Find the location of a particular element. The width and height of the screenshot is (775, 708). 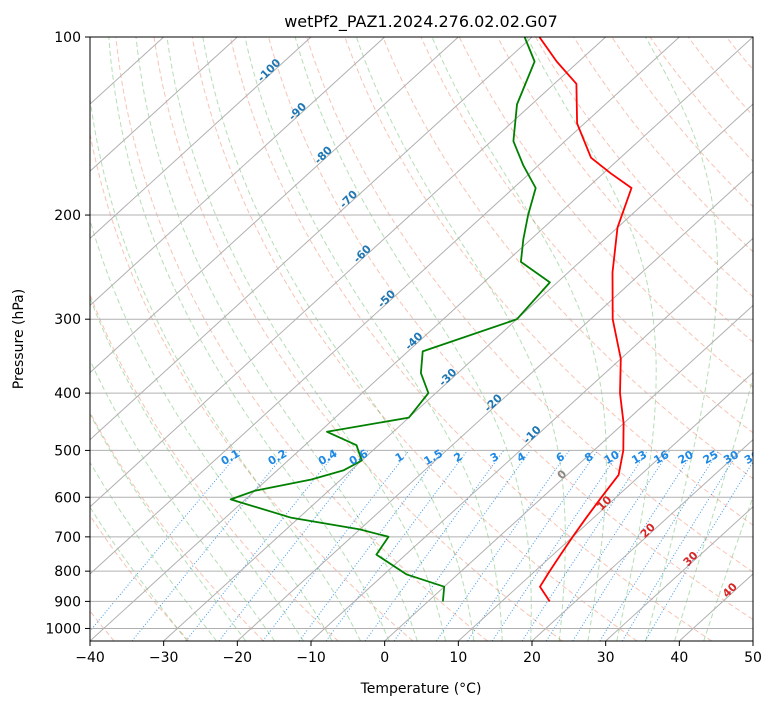

mixing-ratio-label: 3 is located at coordinates (494, 457).